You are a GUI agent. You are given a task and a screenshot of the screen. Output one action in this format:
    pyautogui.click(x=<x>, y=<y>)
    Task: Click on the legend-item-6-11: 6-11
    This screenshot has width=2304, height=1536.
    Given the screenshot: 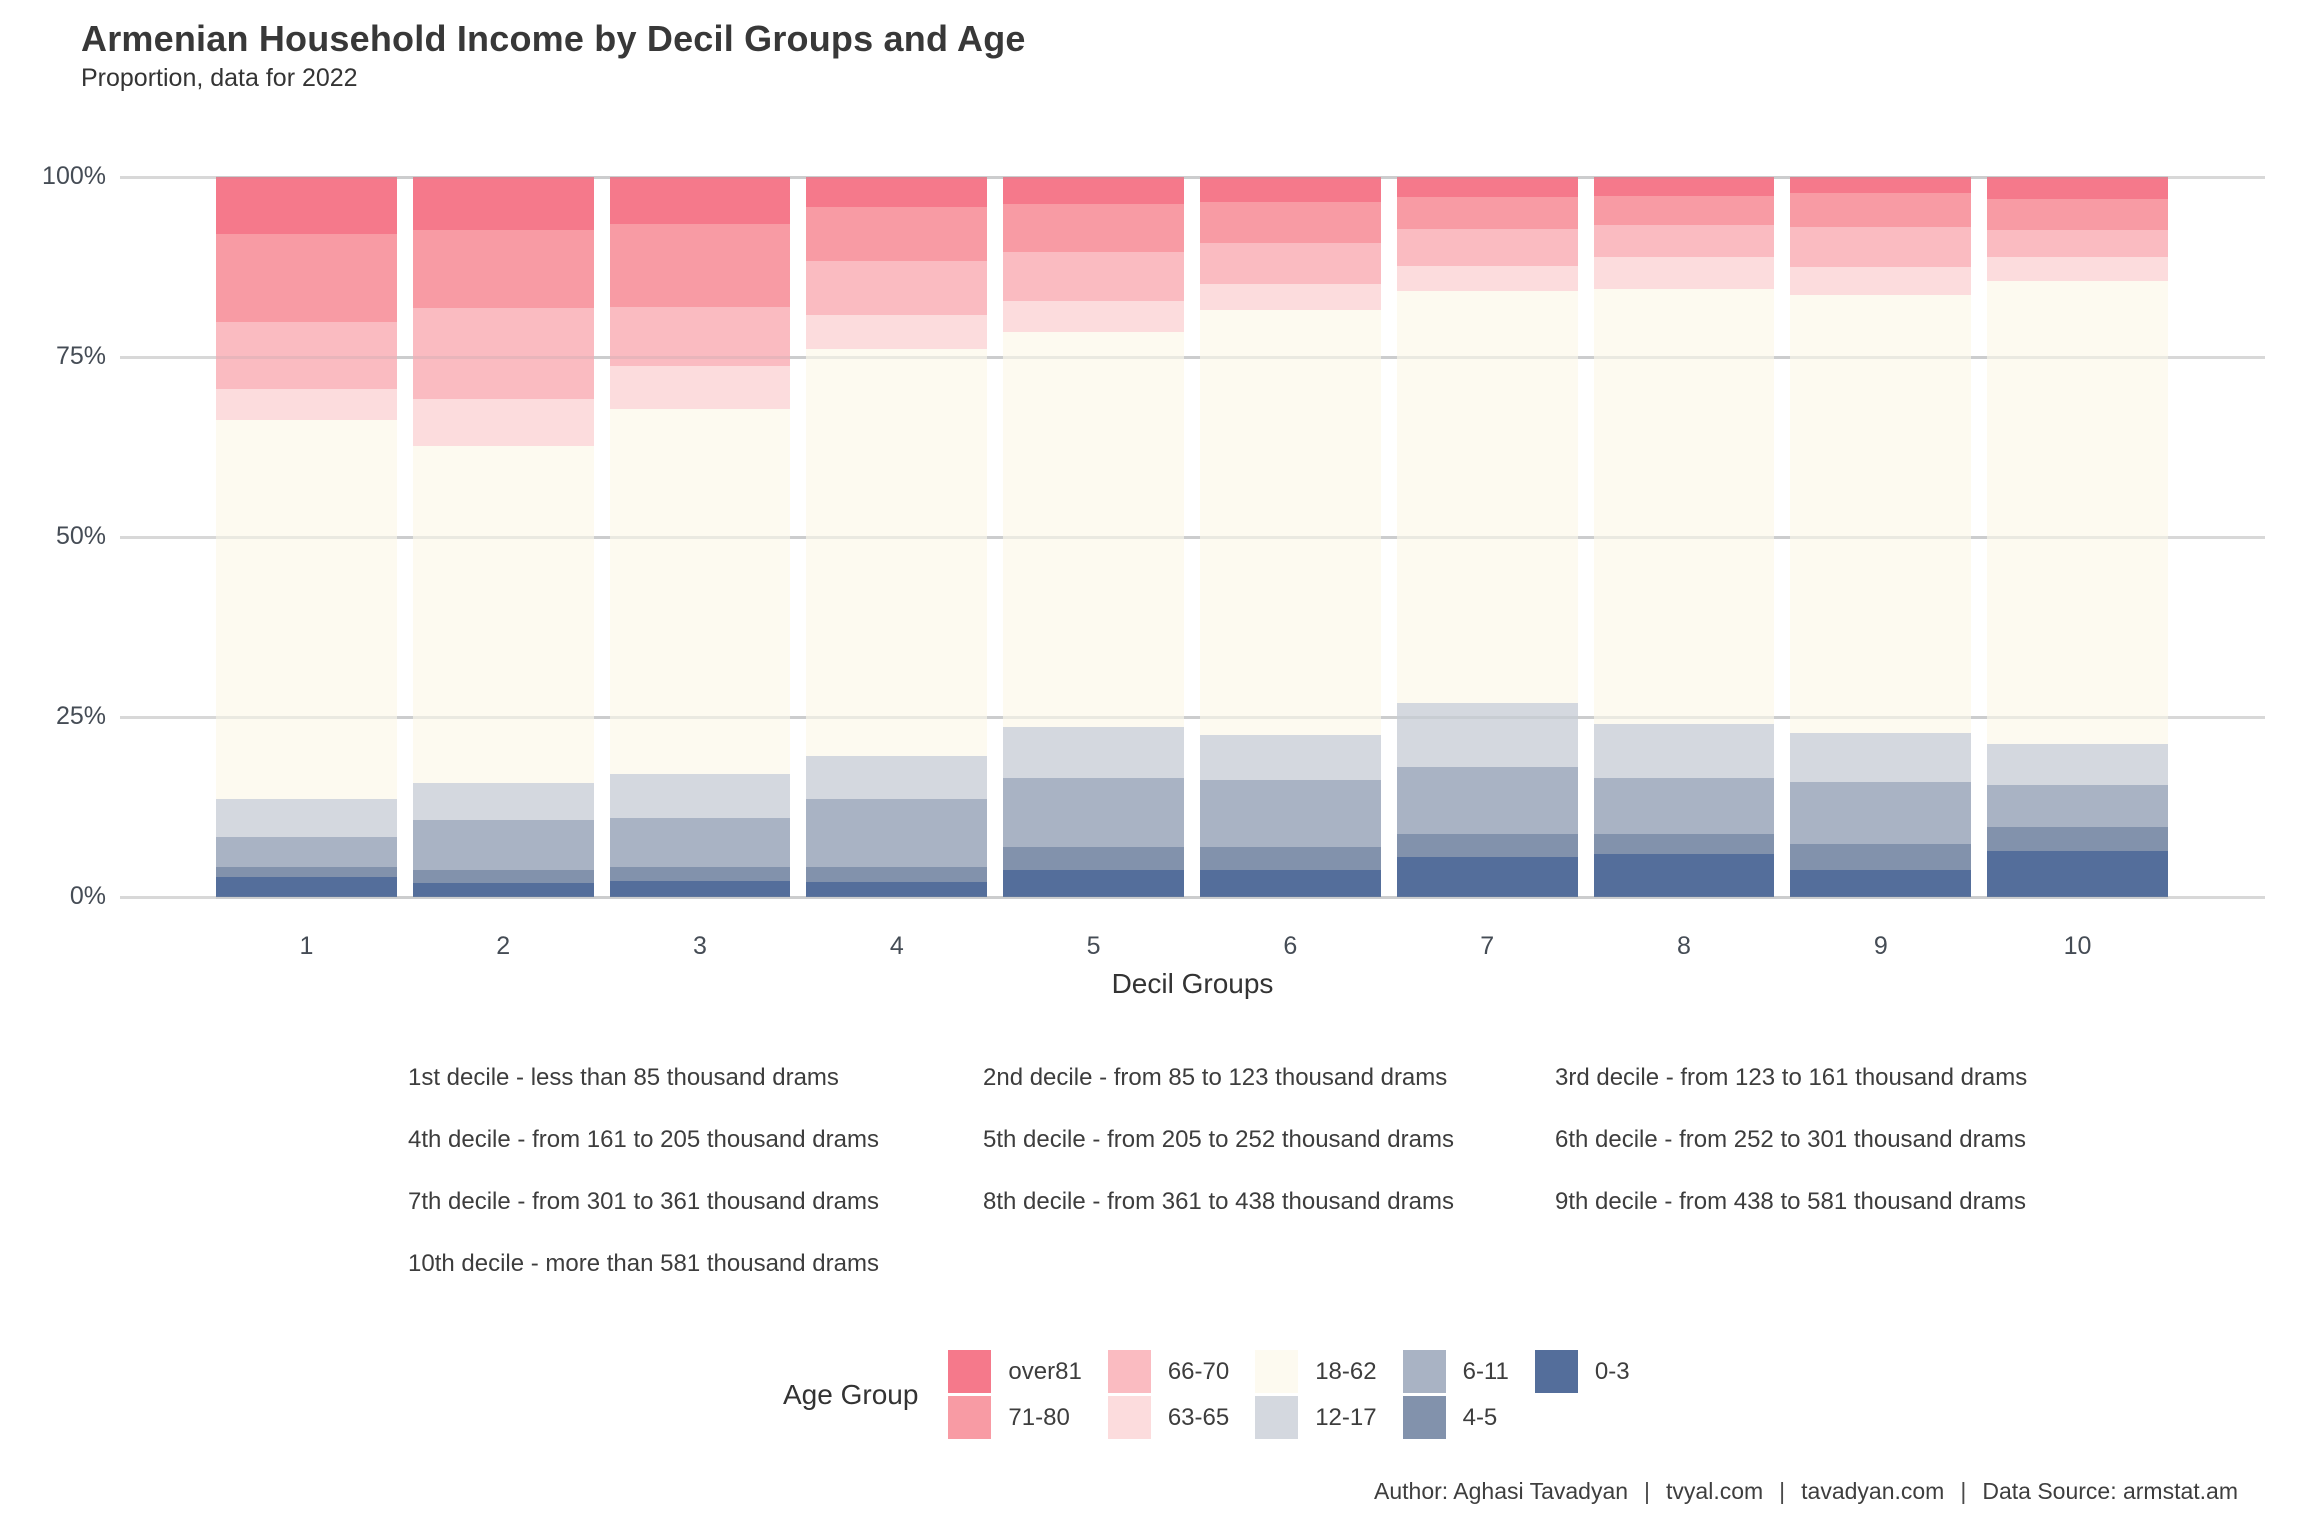 What is the action you would take?
    pyautogui.click(x=1455, y=1371)
    